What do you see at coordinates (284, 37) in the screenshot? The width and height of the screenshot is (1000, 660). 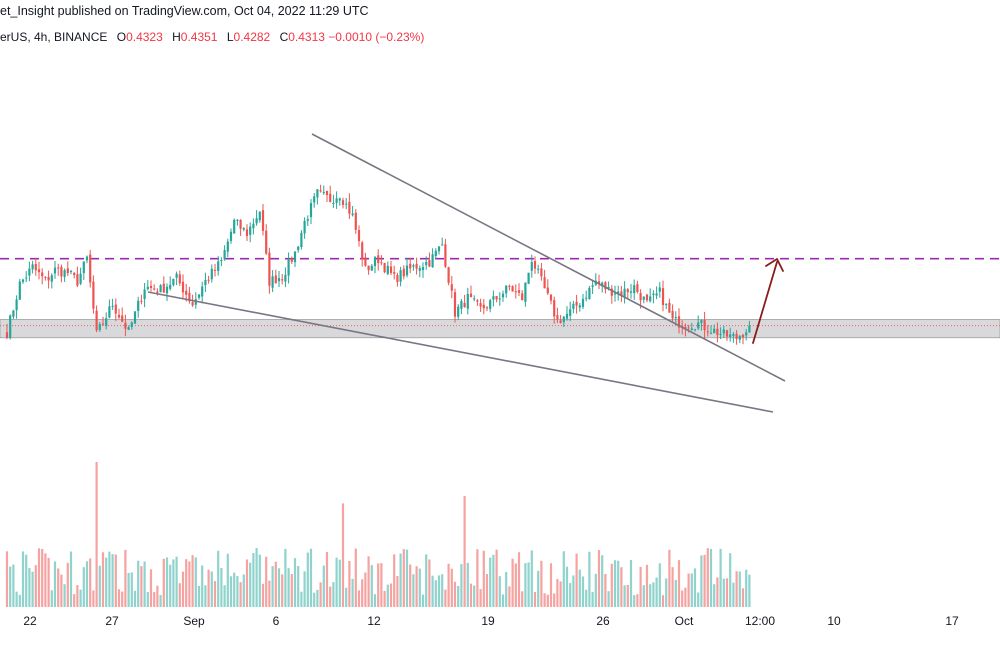 I see `close-label: C` at bounding box center [284, 37].